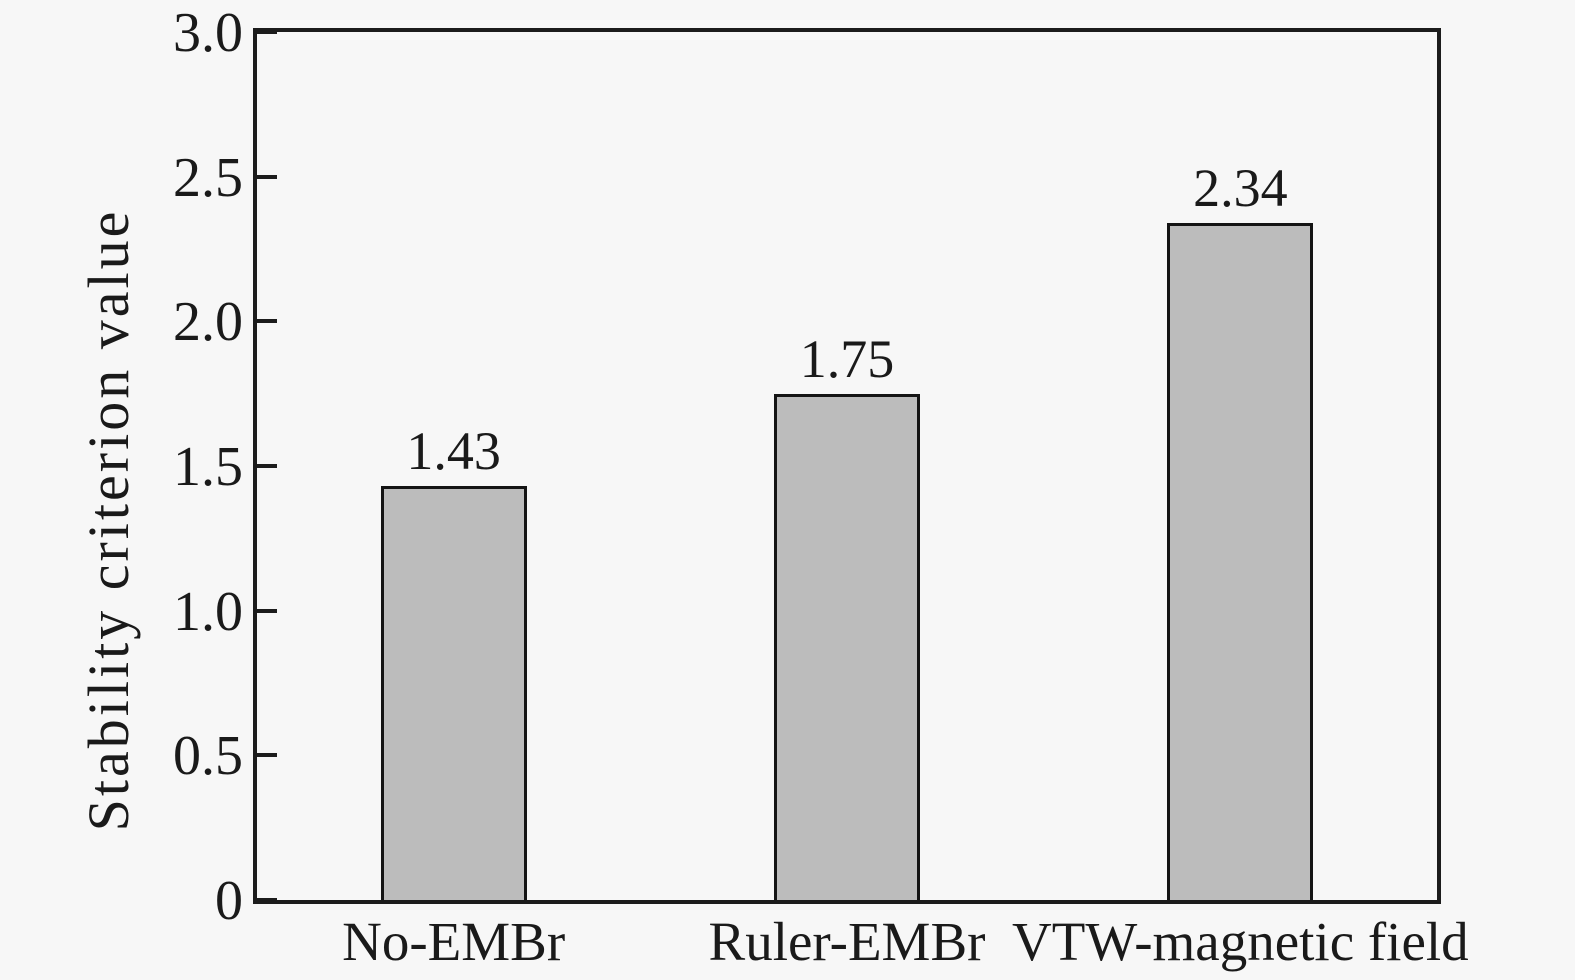  What do you see at coordinates (1240, 941) in the screenshot?
I see `x-category-label: VTW-magnetic field` at bounding box center [1240, 941].